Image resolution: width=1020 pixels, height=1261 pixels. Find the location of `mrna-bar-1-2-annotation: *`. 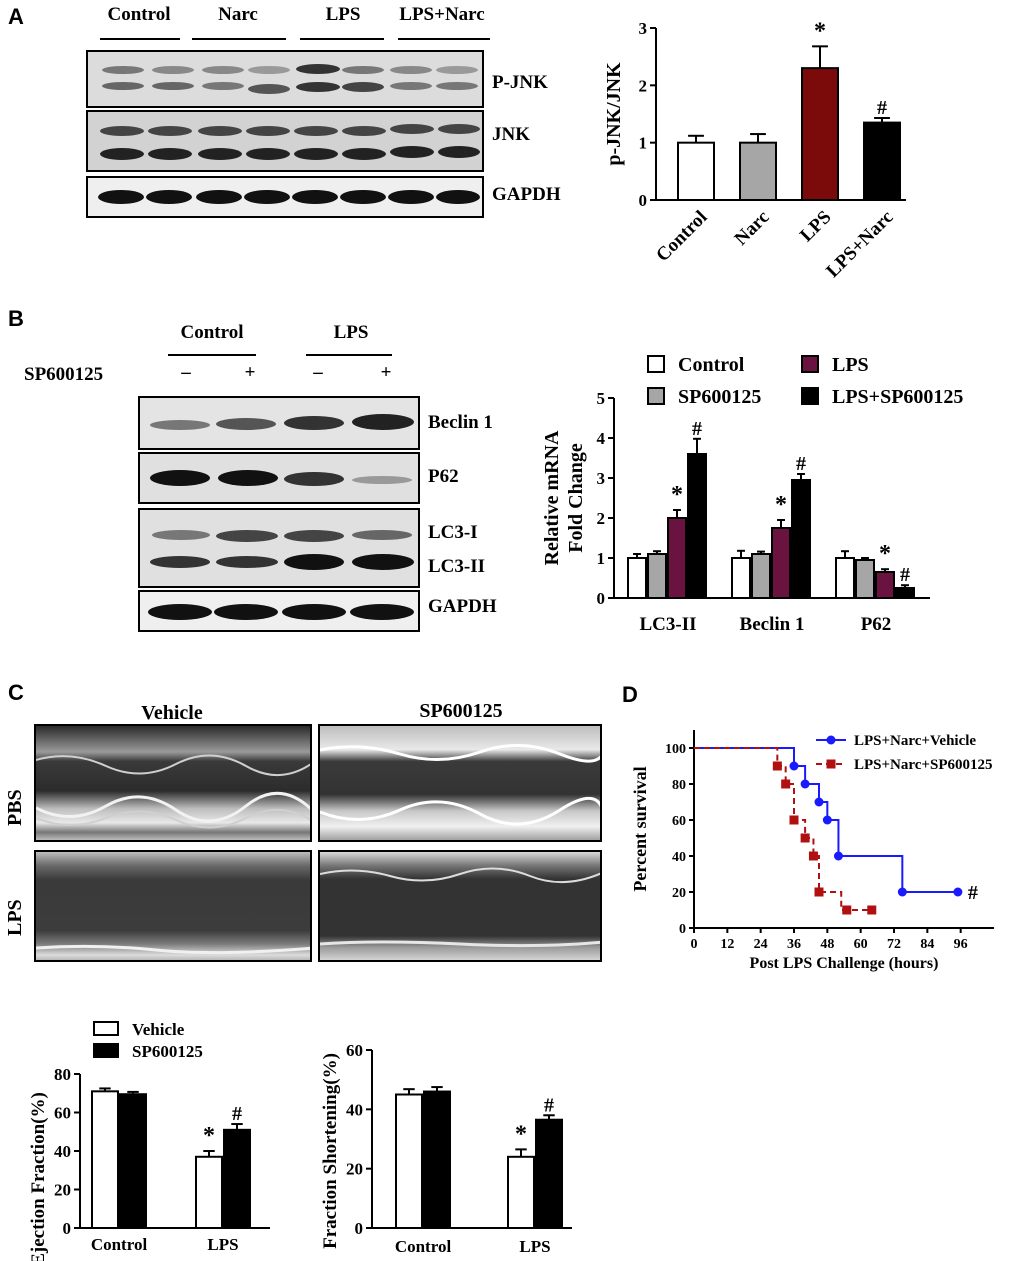

mrna-bar-1-2-annotation: * is located at coordinates (781, 505).